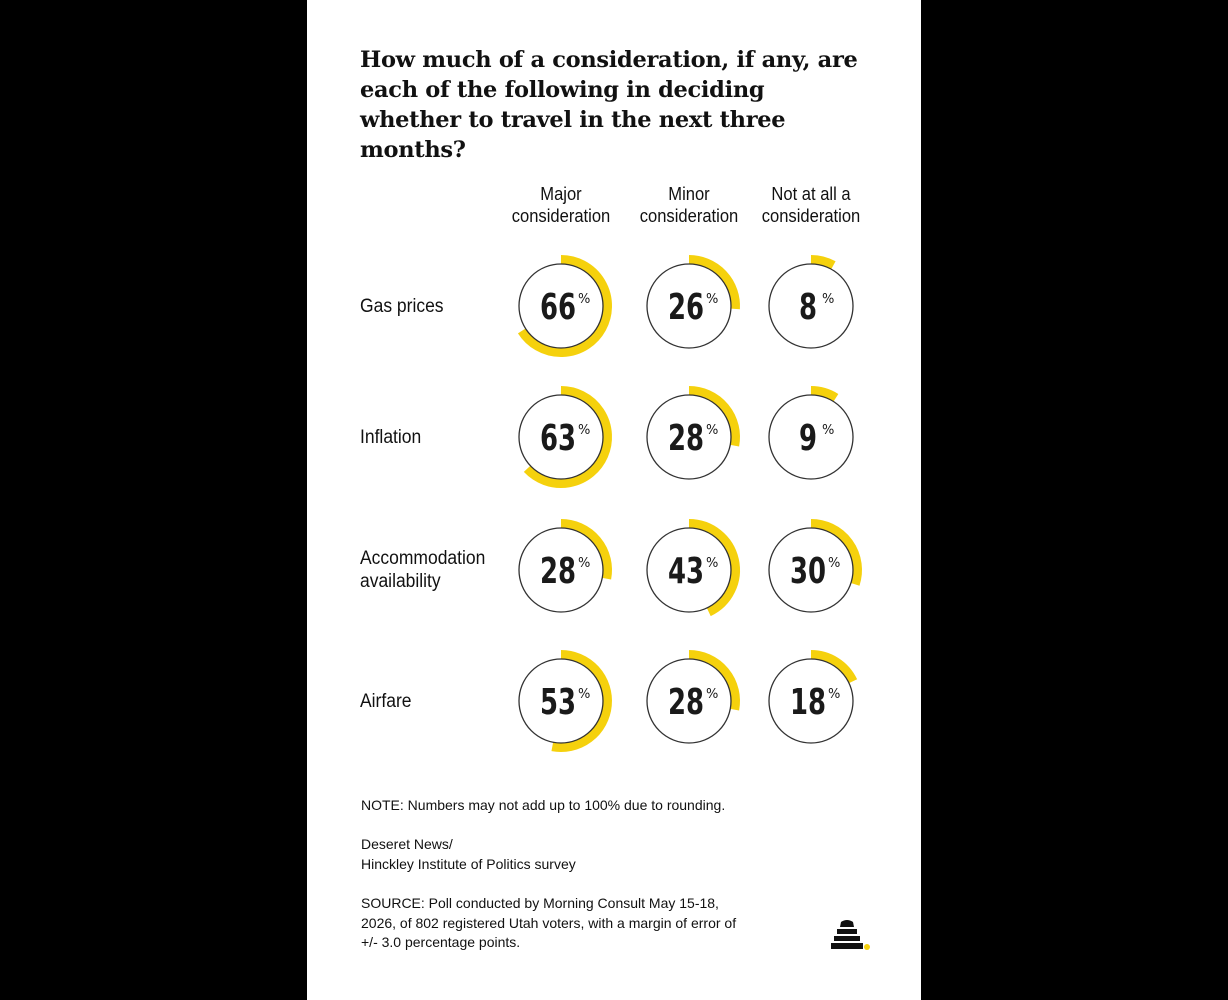  I want to click on donut-value-label: 53, so click(558, 702).